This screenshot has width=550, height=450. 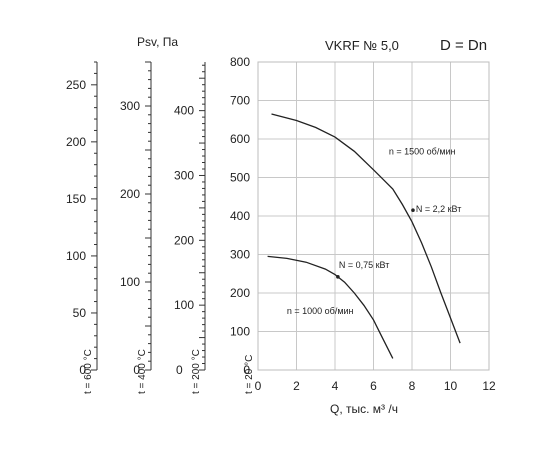 What do you see at coordinates (451, 386) in the screenshot?
I see `x-tick-label: 10` at bounding box center [451, 386].